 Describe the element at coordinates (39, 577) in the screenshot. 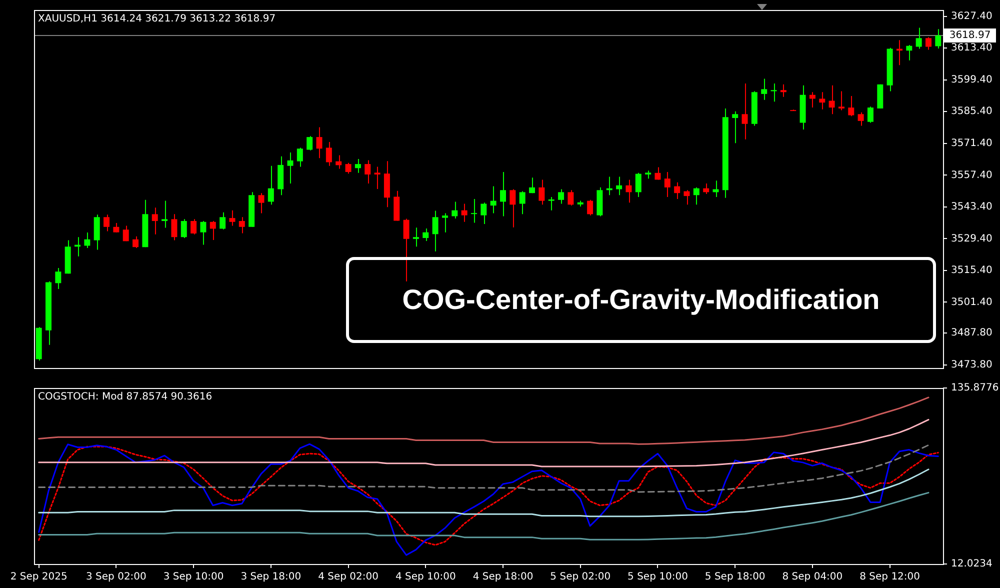

I see `x-tick-label: 2 Sep 2025` at that location.